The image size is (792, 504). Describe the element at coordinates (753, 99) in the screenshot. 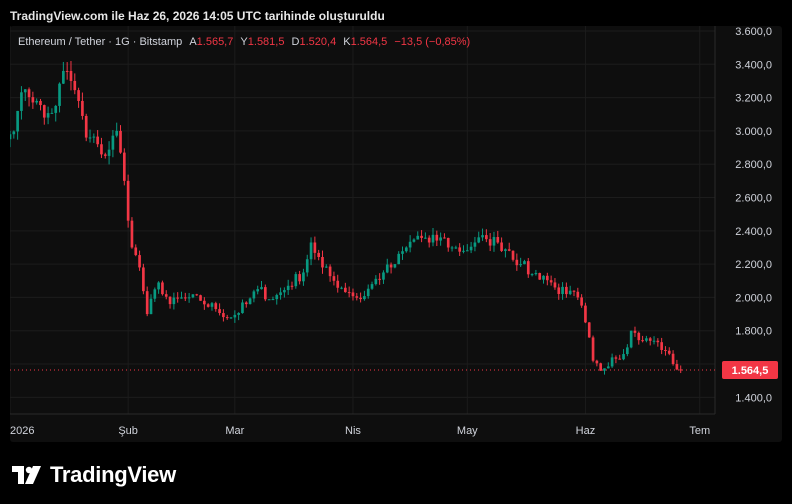

I see `y-tick-label: 3.200,0` at that location.